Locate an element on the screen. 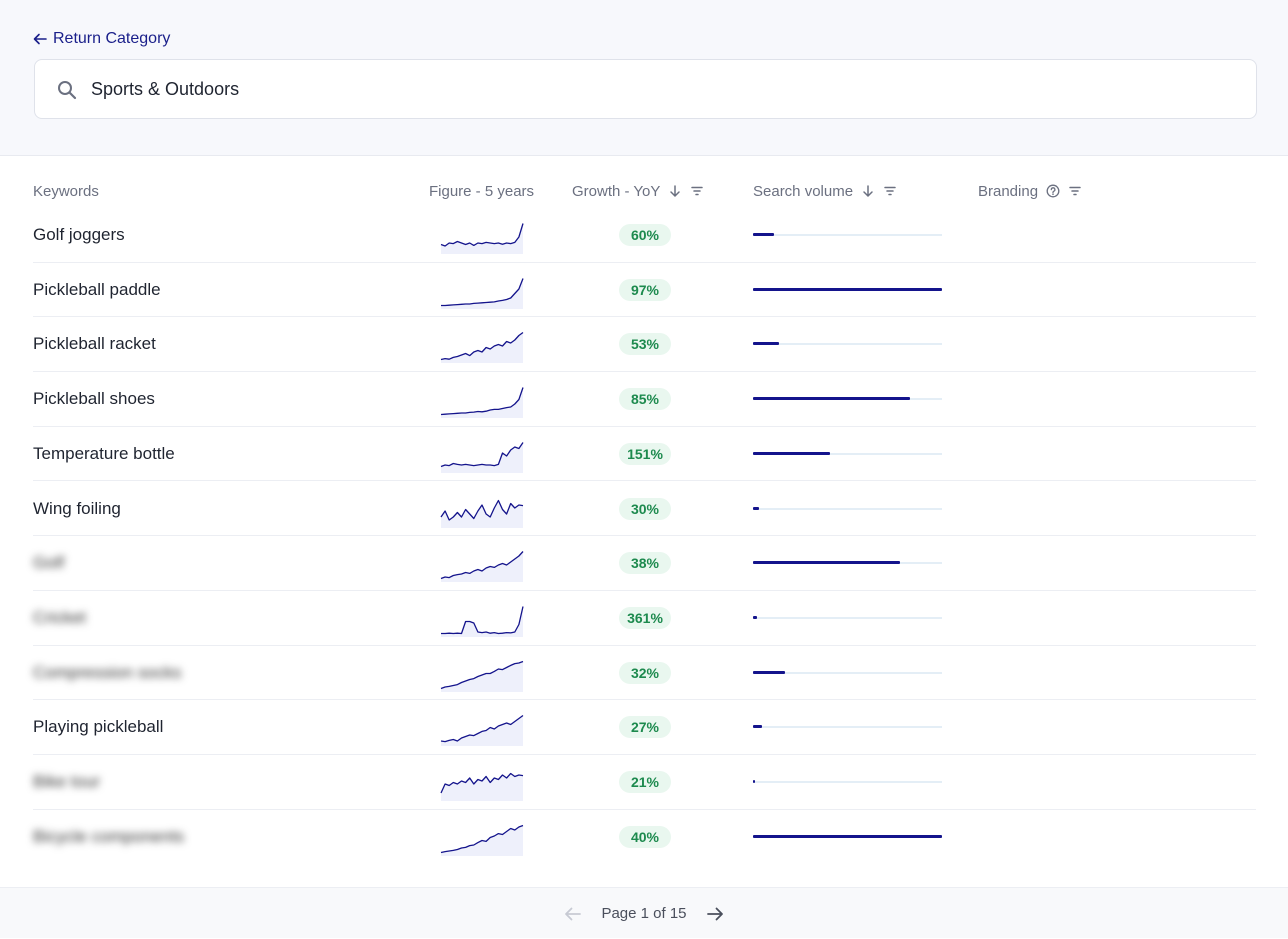 The height and width of the screenshot is (939, 1288). growth-badge: 38% is located at coordinates (645, 563).